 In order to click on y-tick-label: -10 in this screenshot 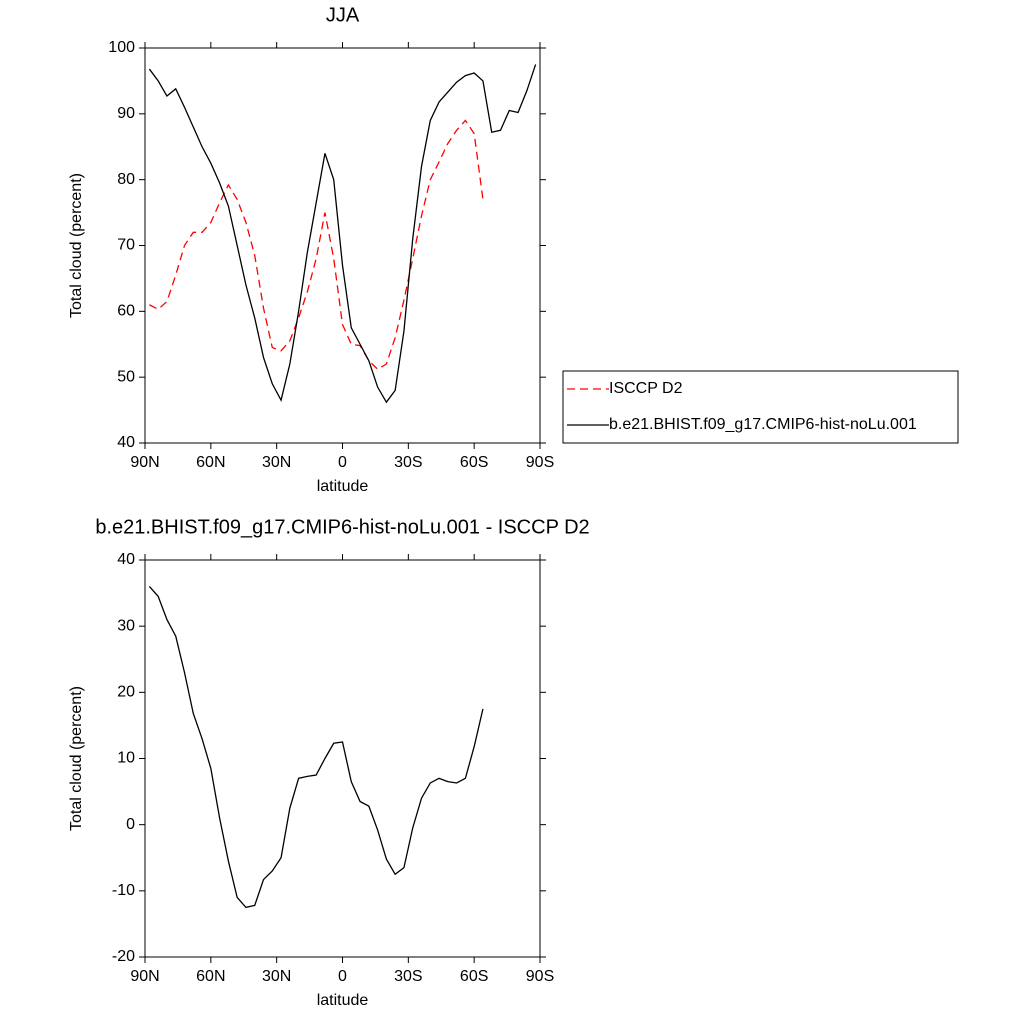, I will do `click(123, 890)`.